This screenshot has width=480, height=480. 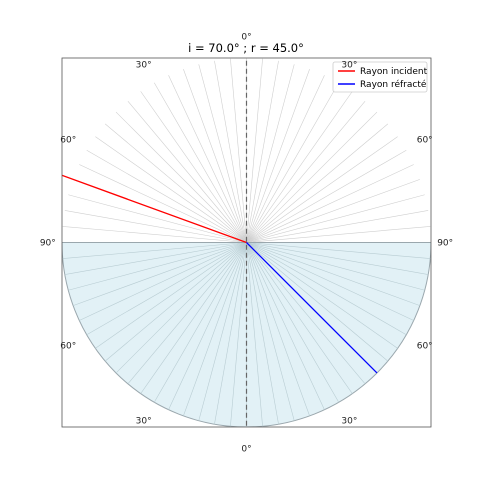 I want to click on incident-ray, so click(x=154, y=209).